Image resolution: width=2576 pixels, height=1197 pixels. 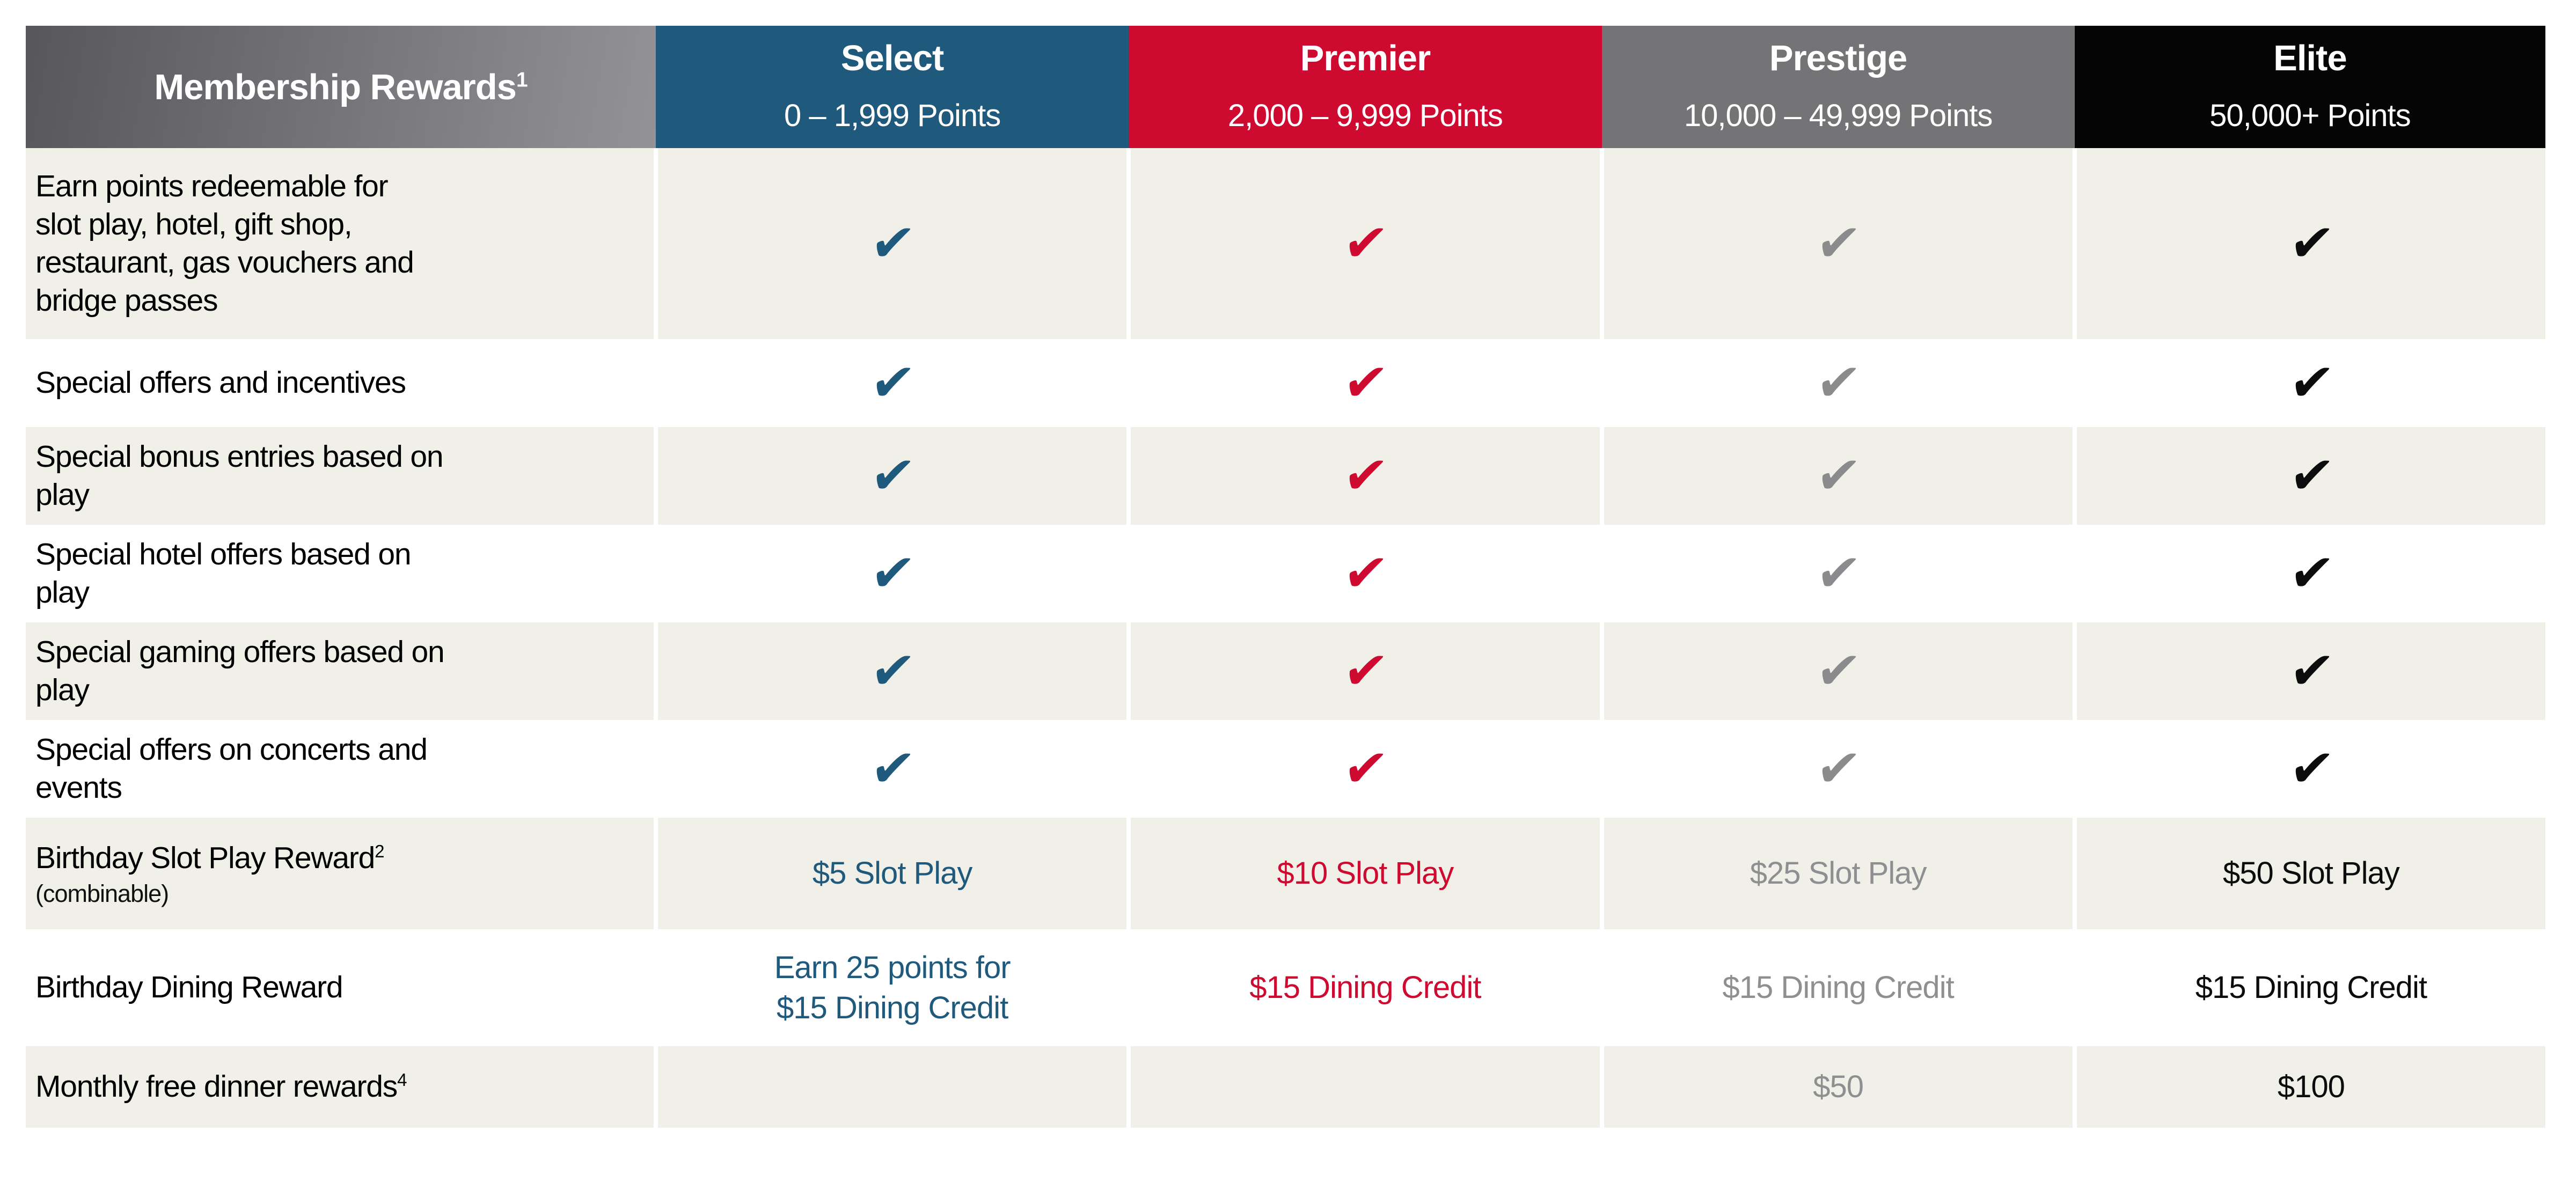 I want to click on table-row: Special offers and incentives ✔ ✔ ✔ ✔, so click(x=1285, y=383).